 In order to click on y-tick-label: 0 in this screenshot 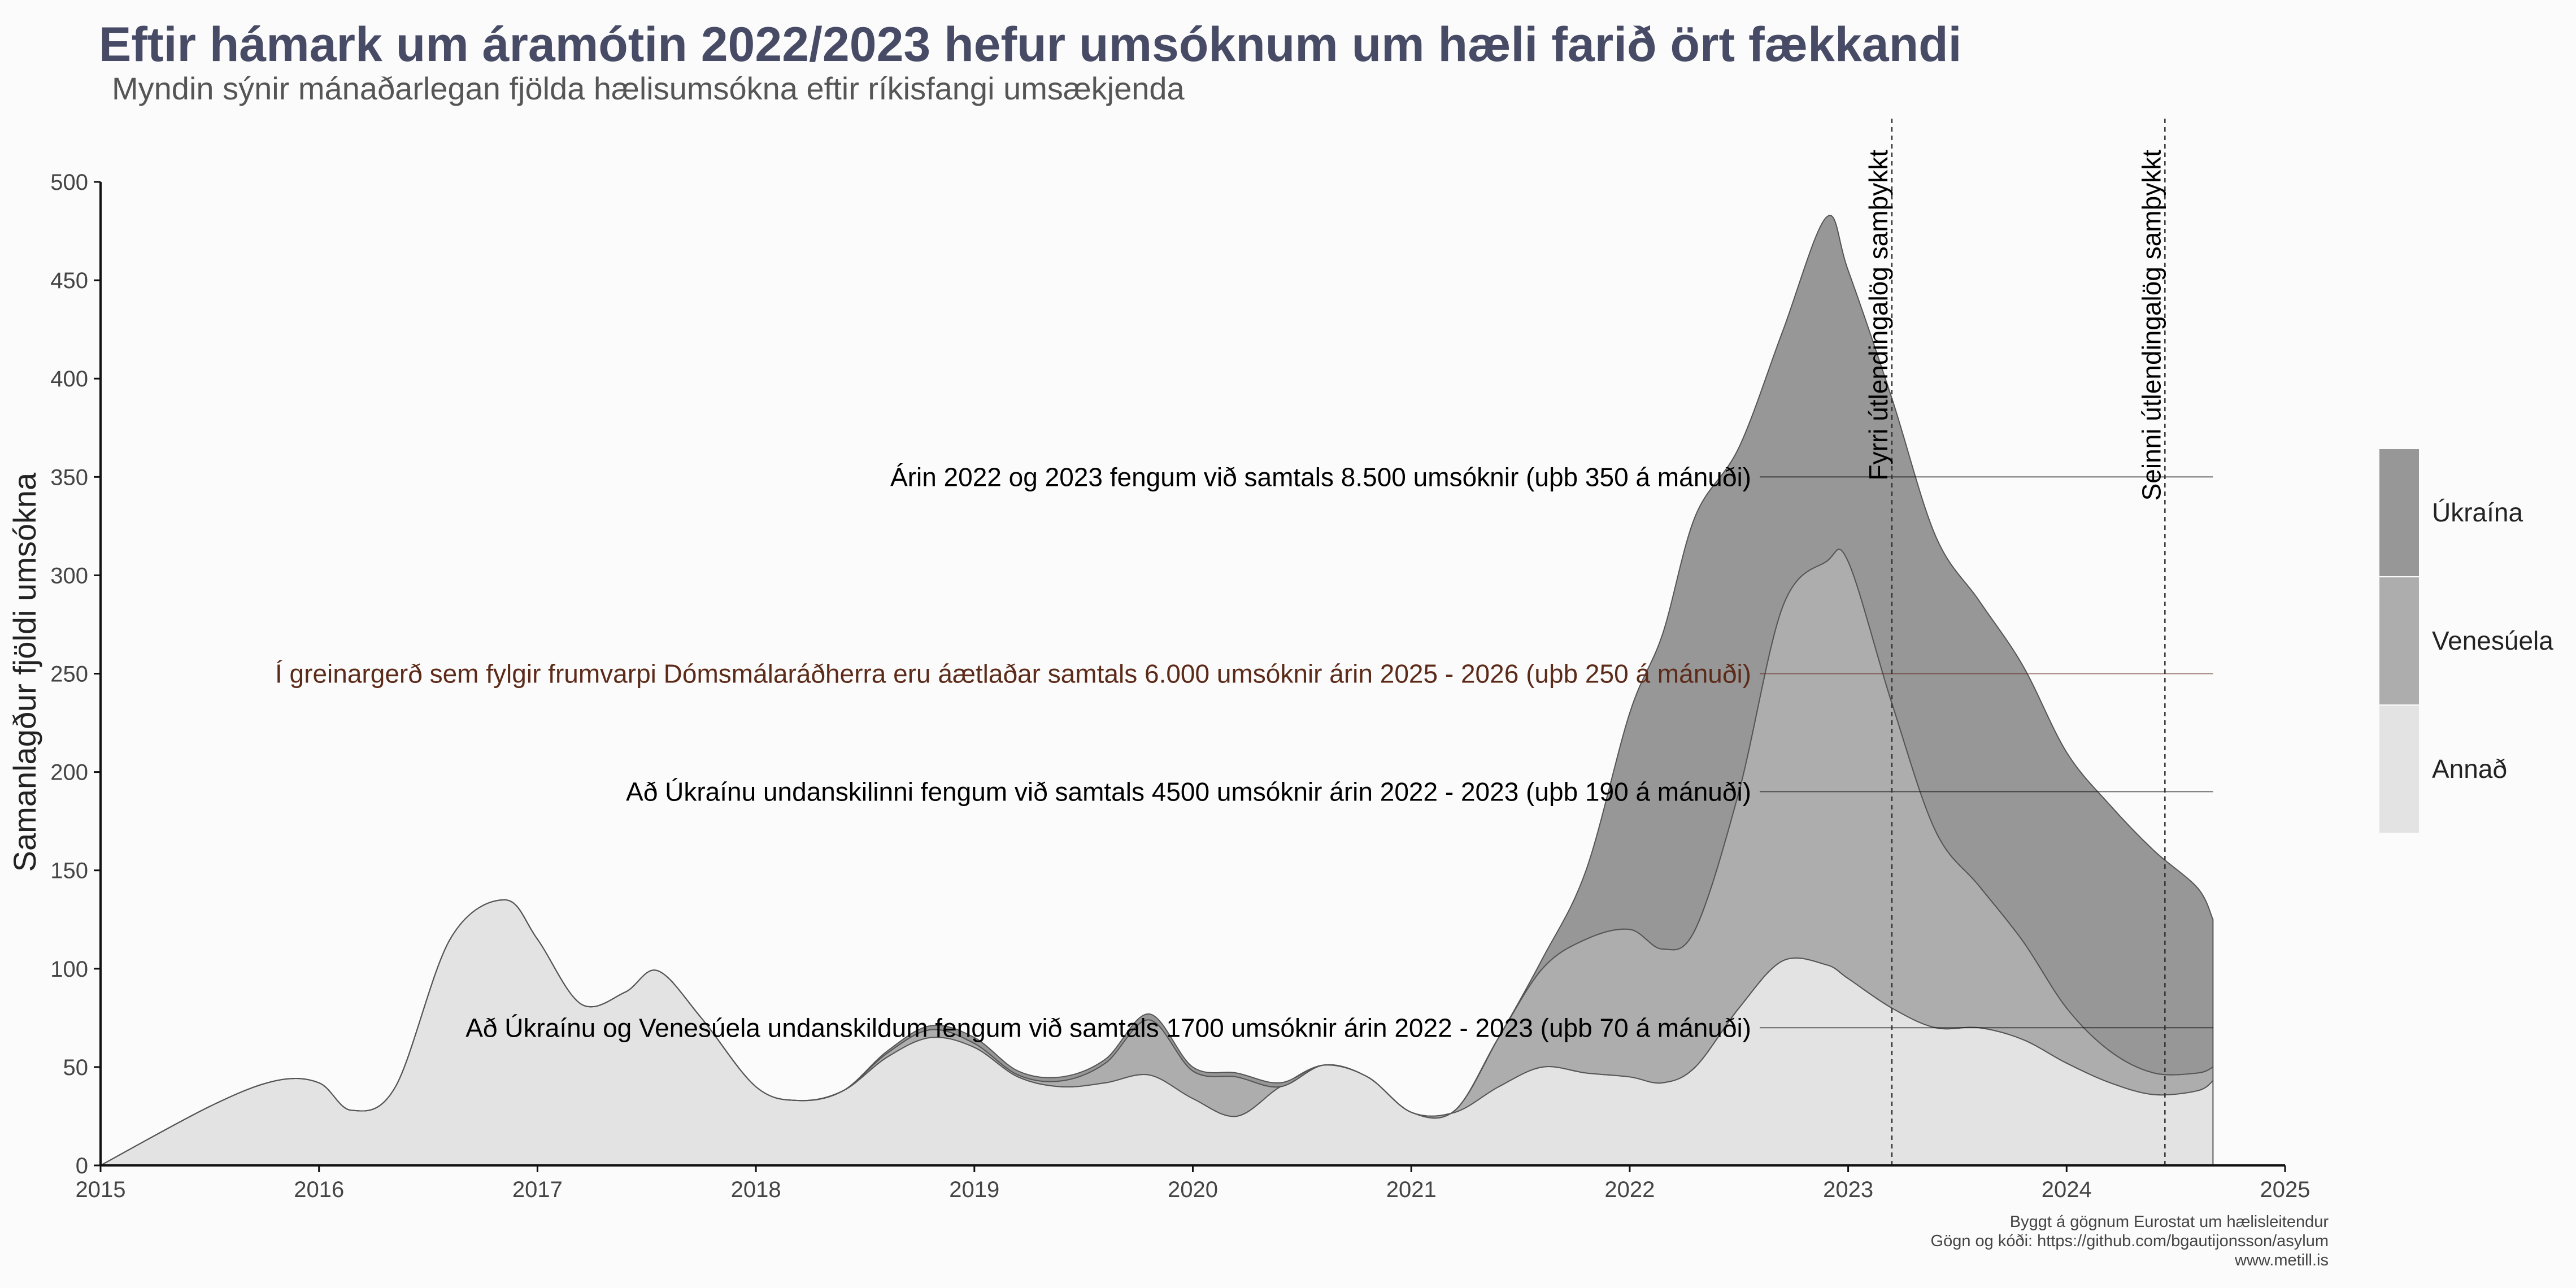, I will do `click(82, 1166)`.